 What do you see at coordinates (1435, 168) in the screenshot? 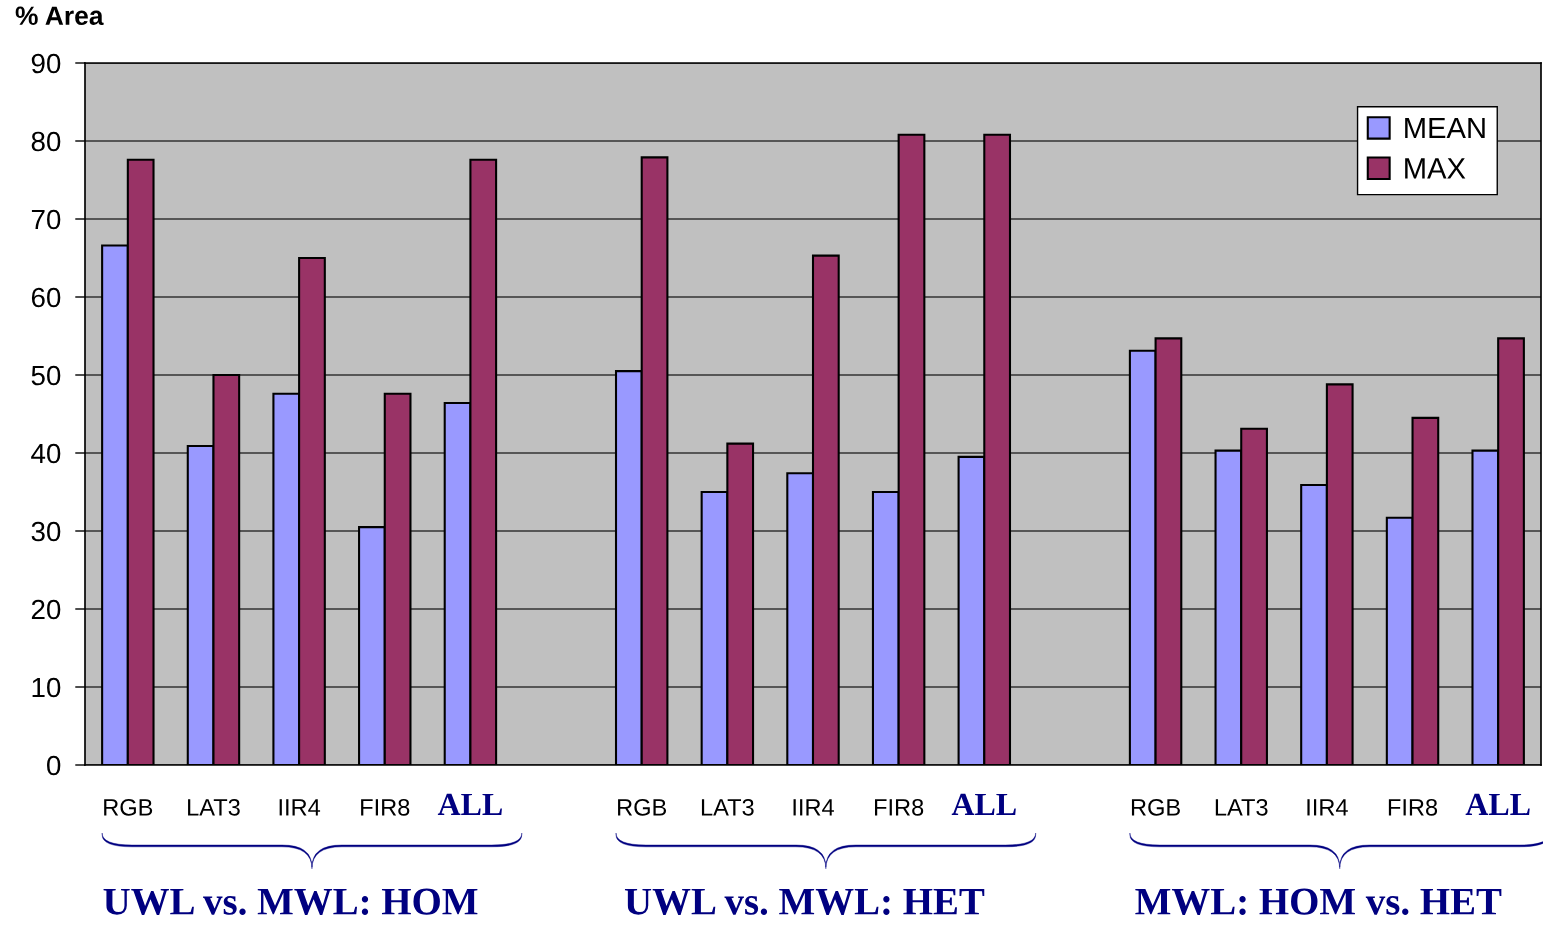
I see `legend-label: MAX` at bounding box center [1435, 168].